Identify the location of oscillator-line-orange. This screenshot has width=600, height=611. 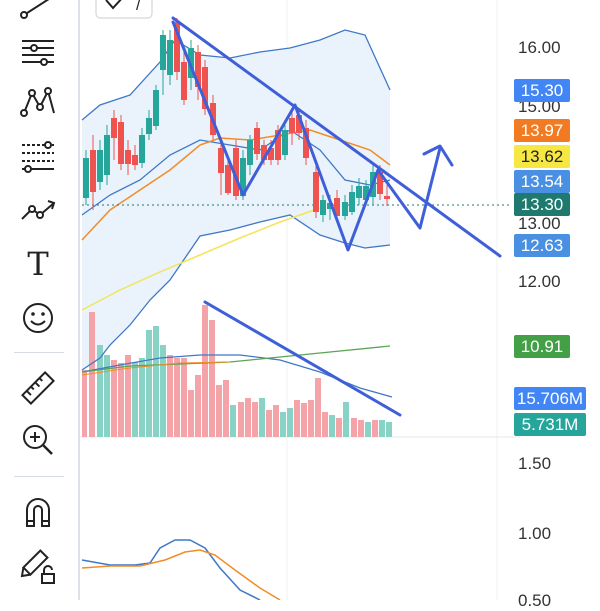
(181, 574).